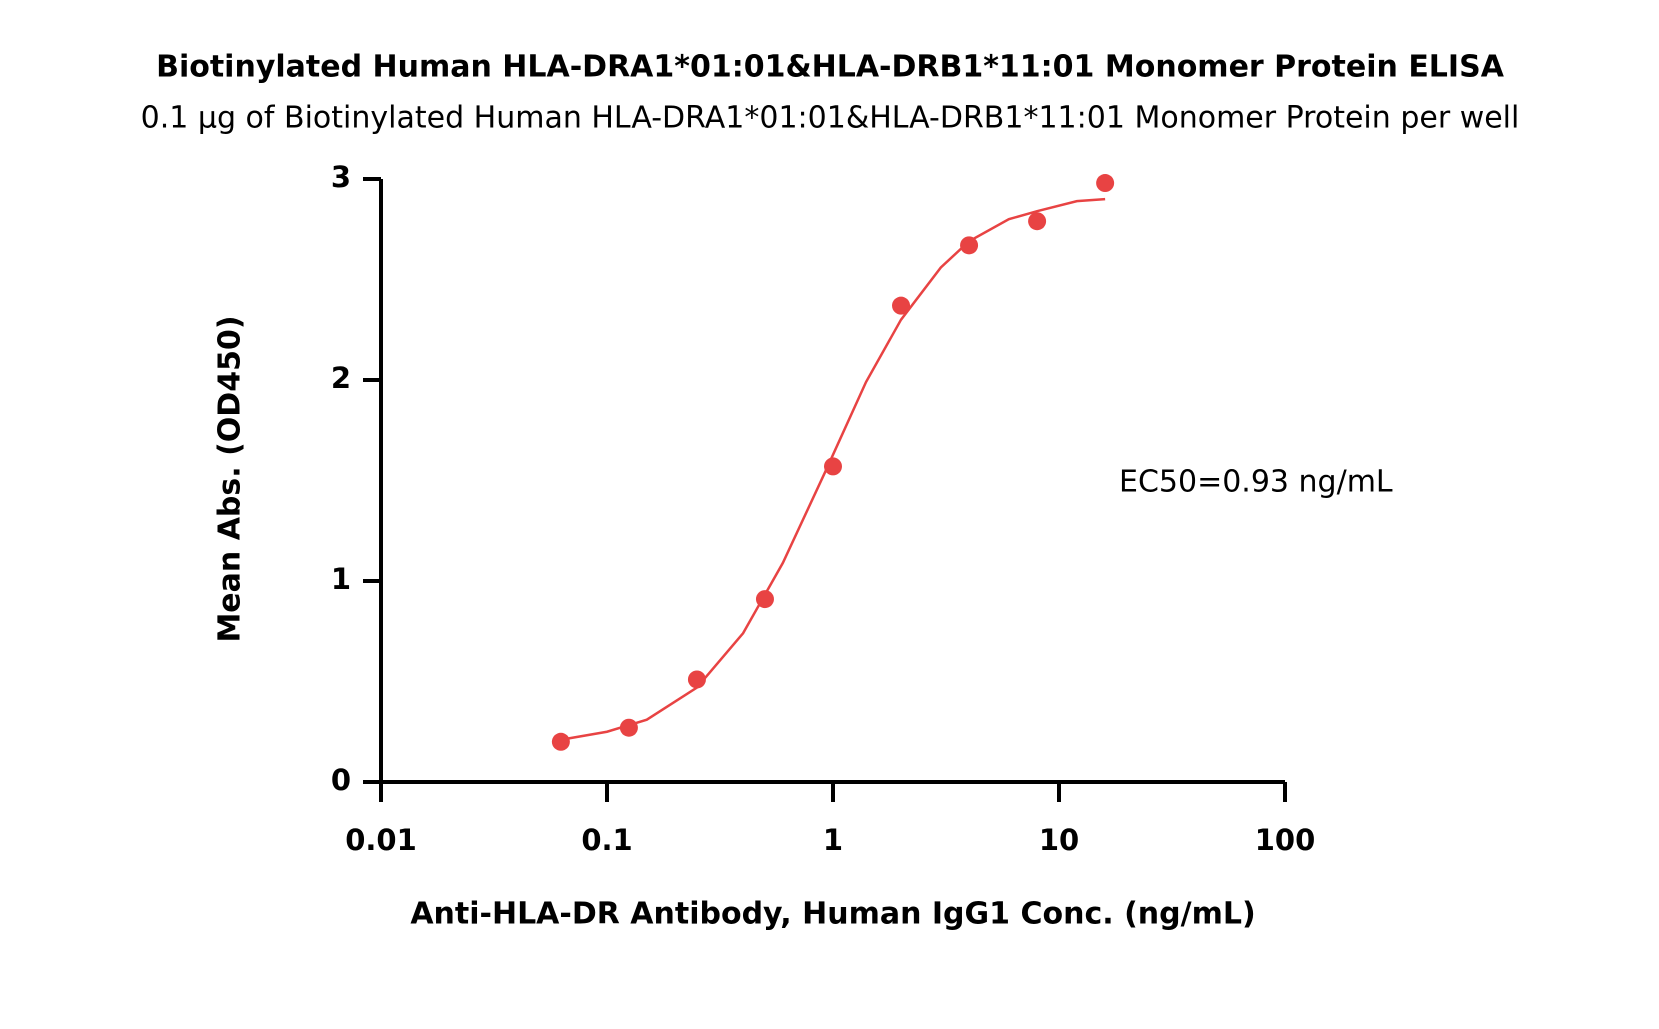  Describe the element at coordinates (381, 840) in the screenshot. I see `x-tick-label: 0.01` at that location.